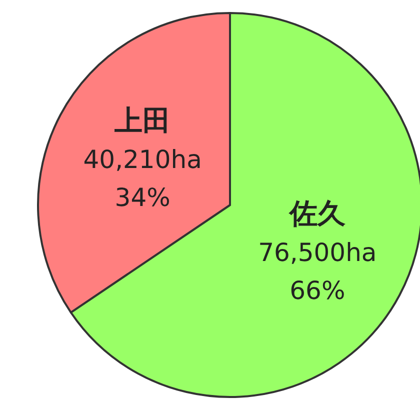 This screenshot has width=420, height=407. What do you see at coordinates (142, 178) in the screenshot?
I see `data-label: 40,210ha 34%` at bounding box center [142, 178].